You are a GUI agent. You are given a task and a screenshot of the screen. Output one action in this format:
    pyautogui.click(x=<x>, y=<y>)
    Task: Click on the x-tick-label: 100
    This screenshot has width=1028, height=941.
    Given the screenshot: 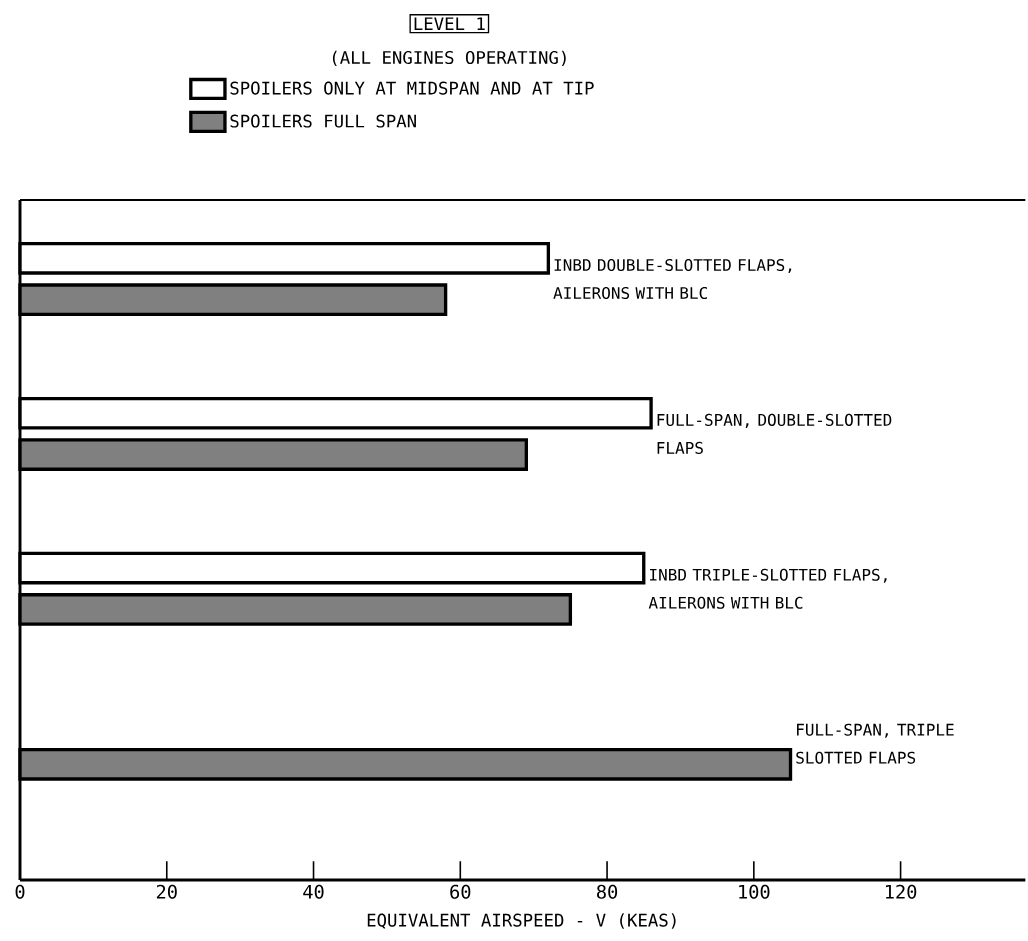 What is the action you would take?
    pyautogui.click(x=754, y=891)
    